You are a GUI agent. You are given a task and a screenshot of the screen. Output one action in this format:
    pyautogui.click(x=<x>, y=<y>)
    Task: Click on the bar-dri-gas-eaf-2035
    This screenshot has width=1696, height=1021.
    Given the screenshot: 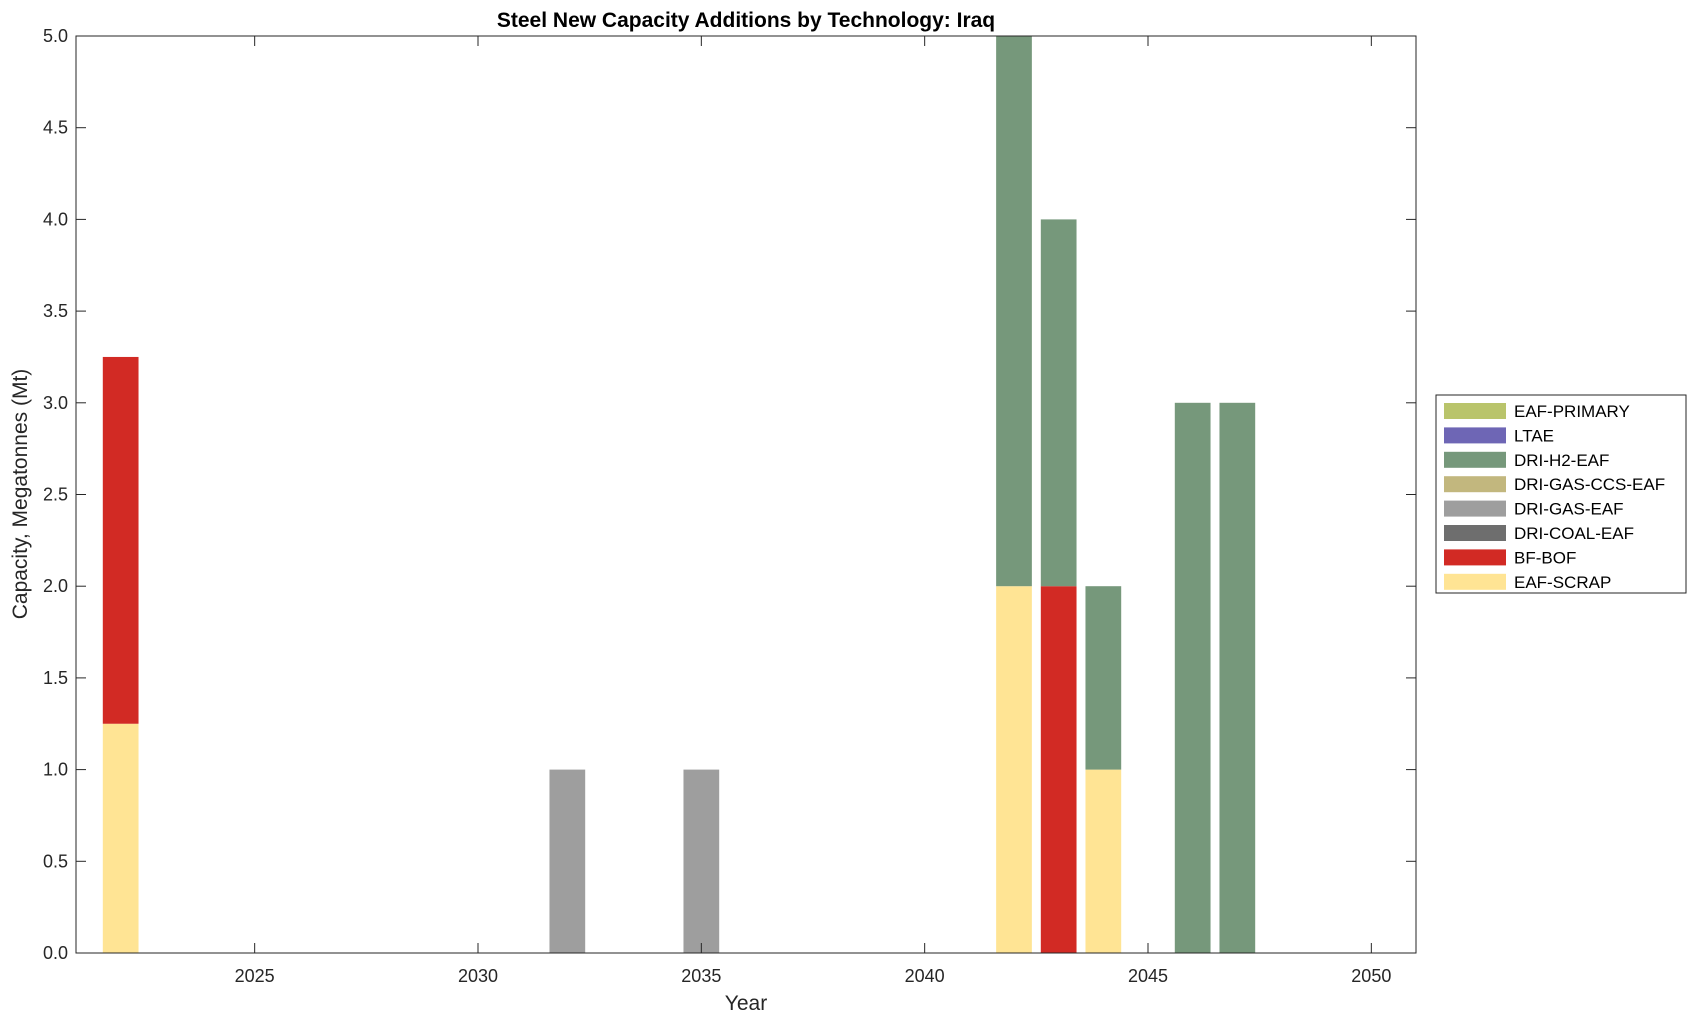 What is the action you would take?
    pyautogui.click(x=701, y=861)
    